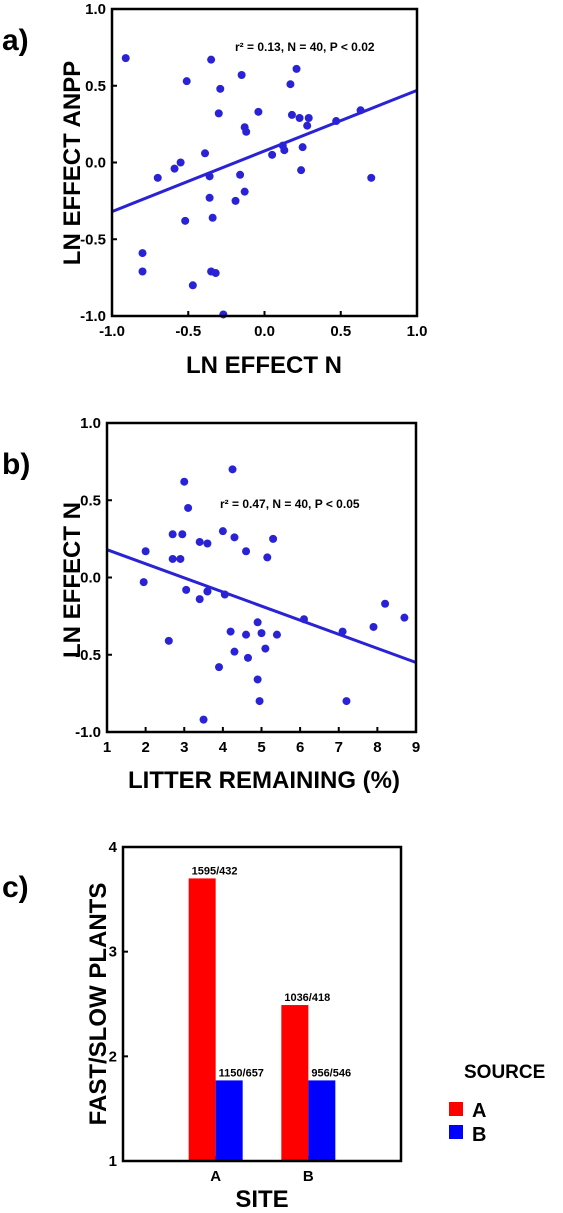 Image resolution: width=563 pixels, height=1213 pixels. Describe the element at coordinates (113, 1161) in the screenshot. I see `y-tick-label: 1` at that location.